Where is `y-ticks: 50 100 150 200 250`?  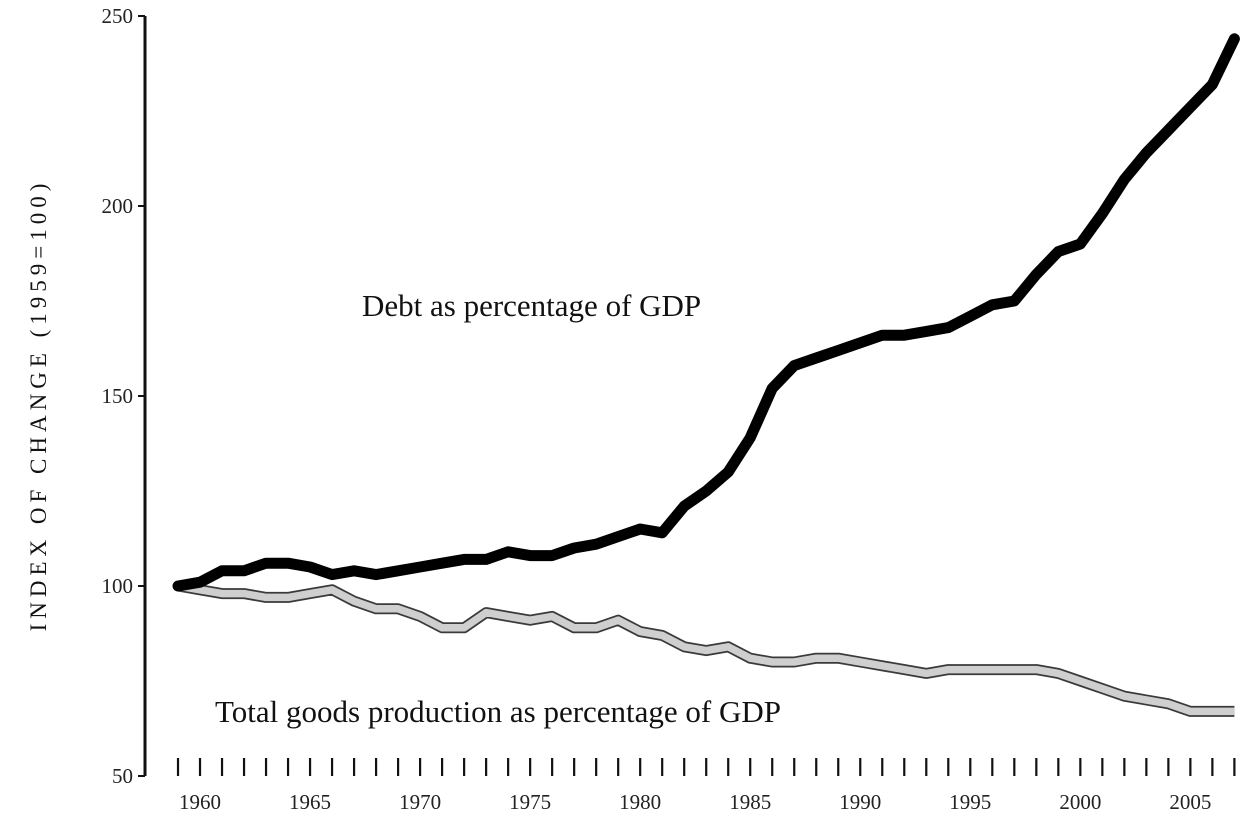
y-ticks: 50 100 150 200 250 is located at coordinates (123, 396).